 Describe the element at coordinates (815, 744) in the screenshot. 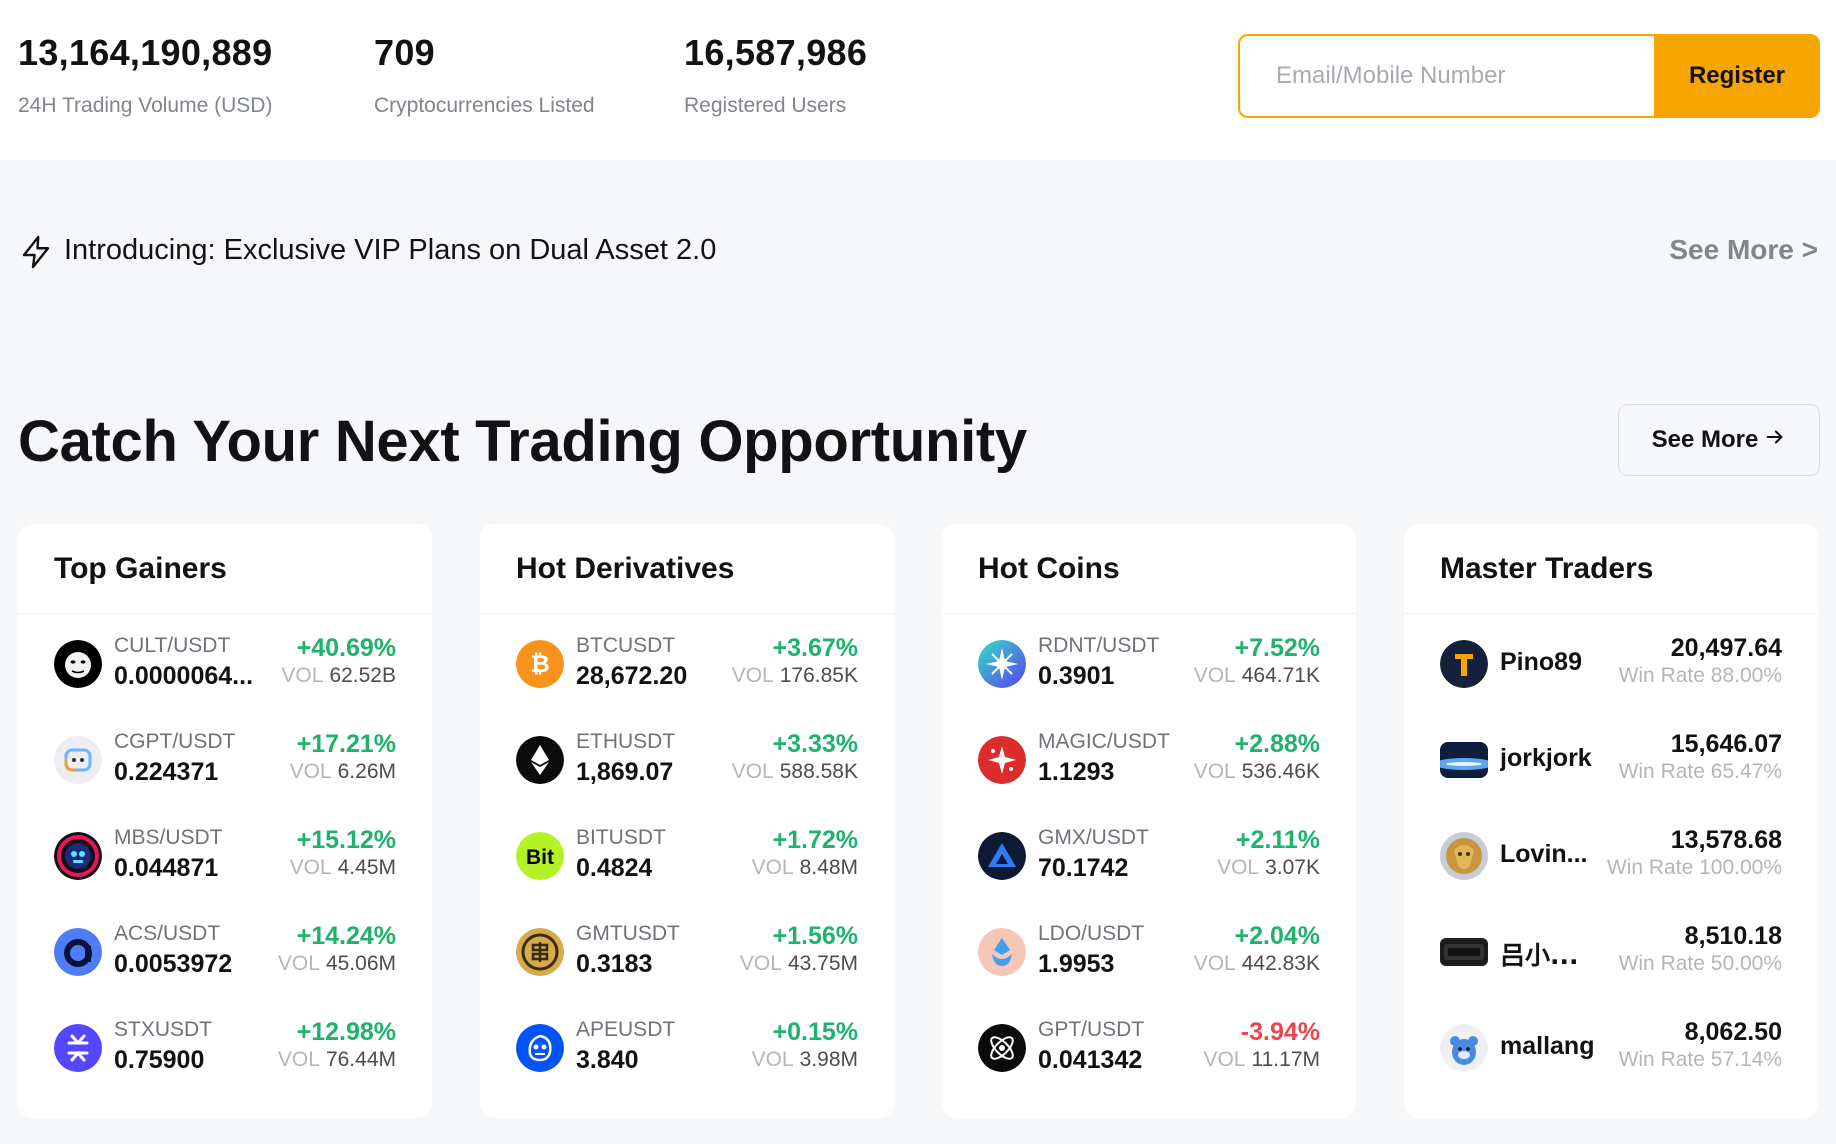

I see `price-change: +3.33%` at that location.